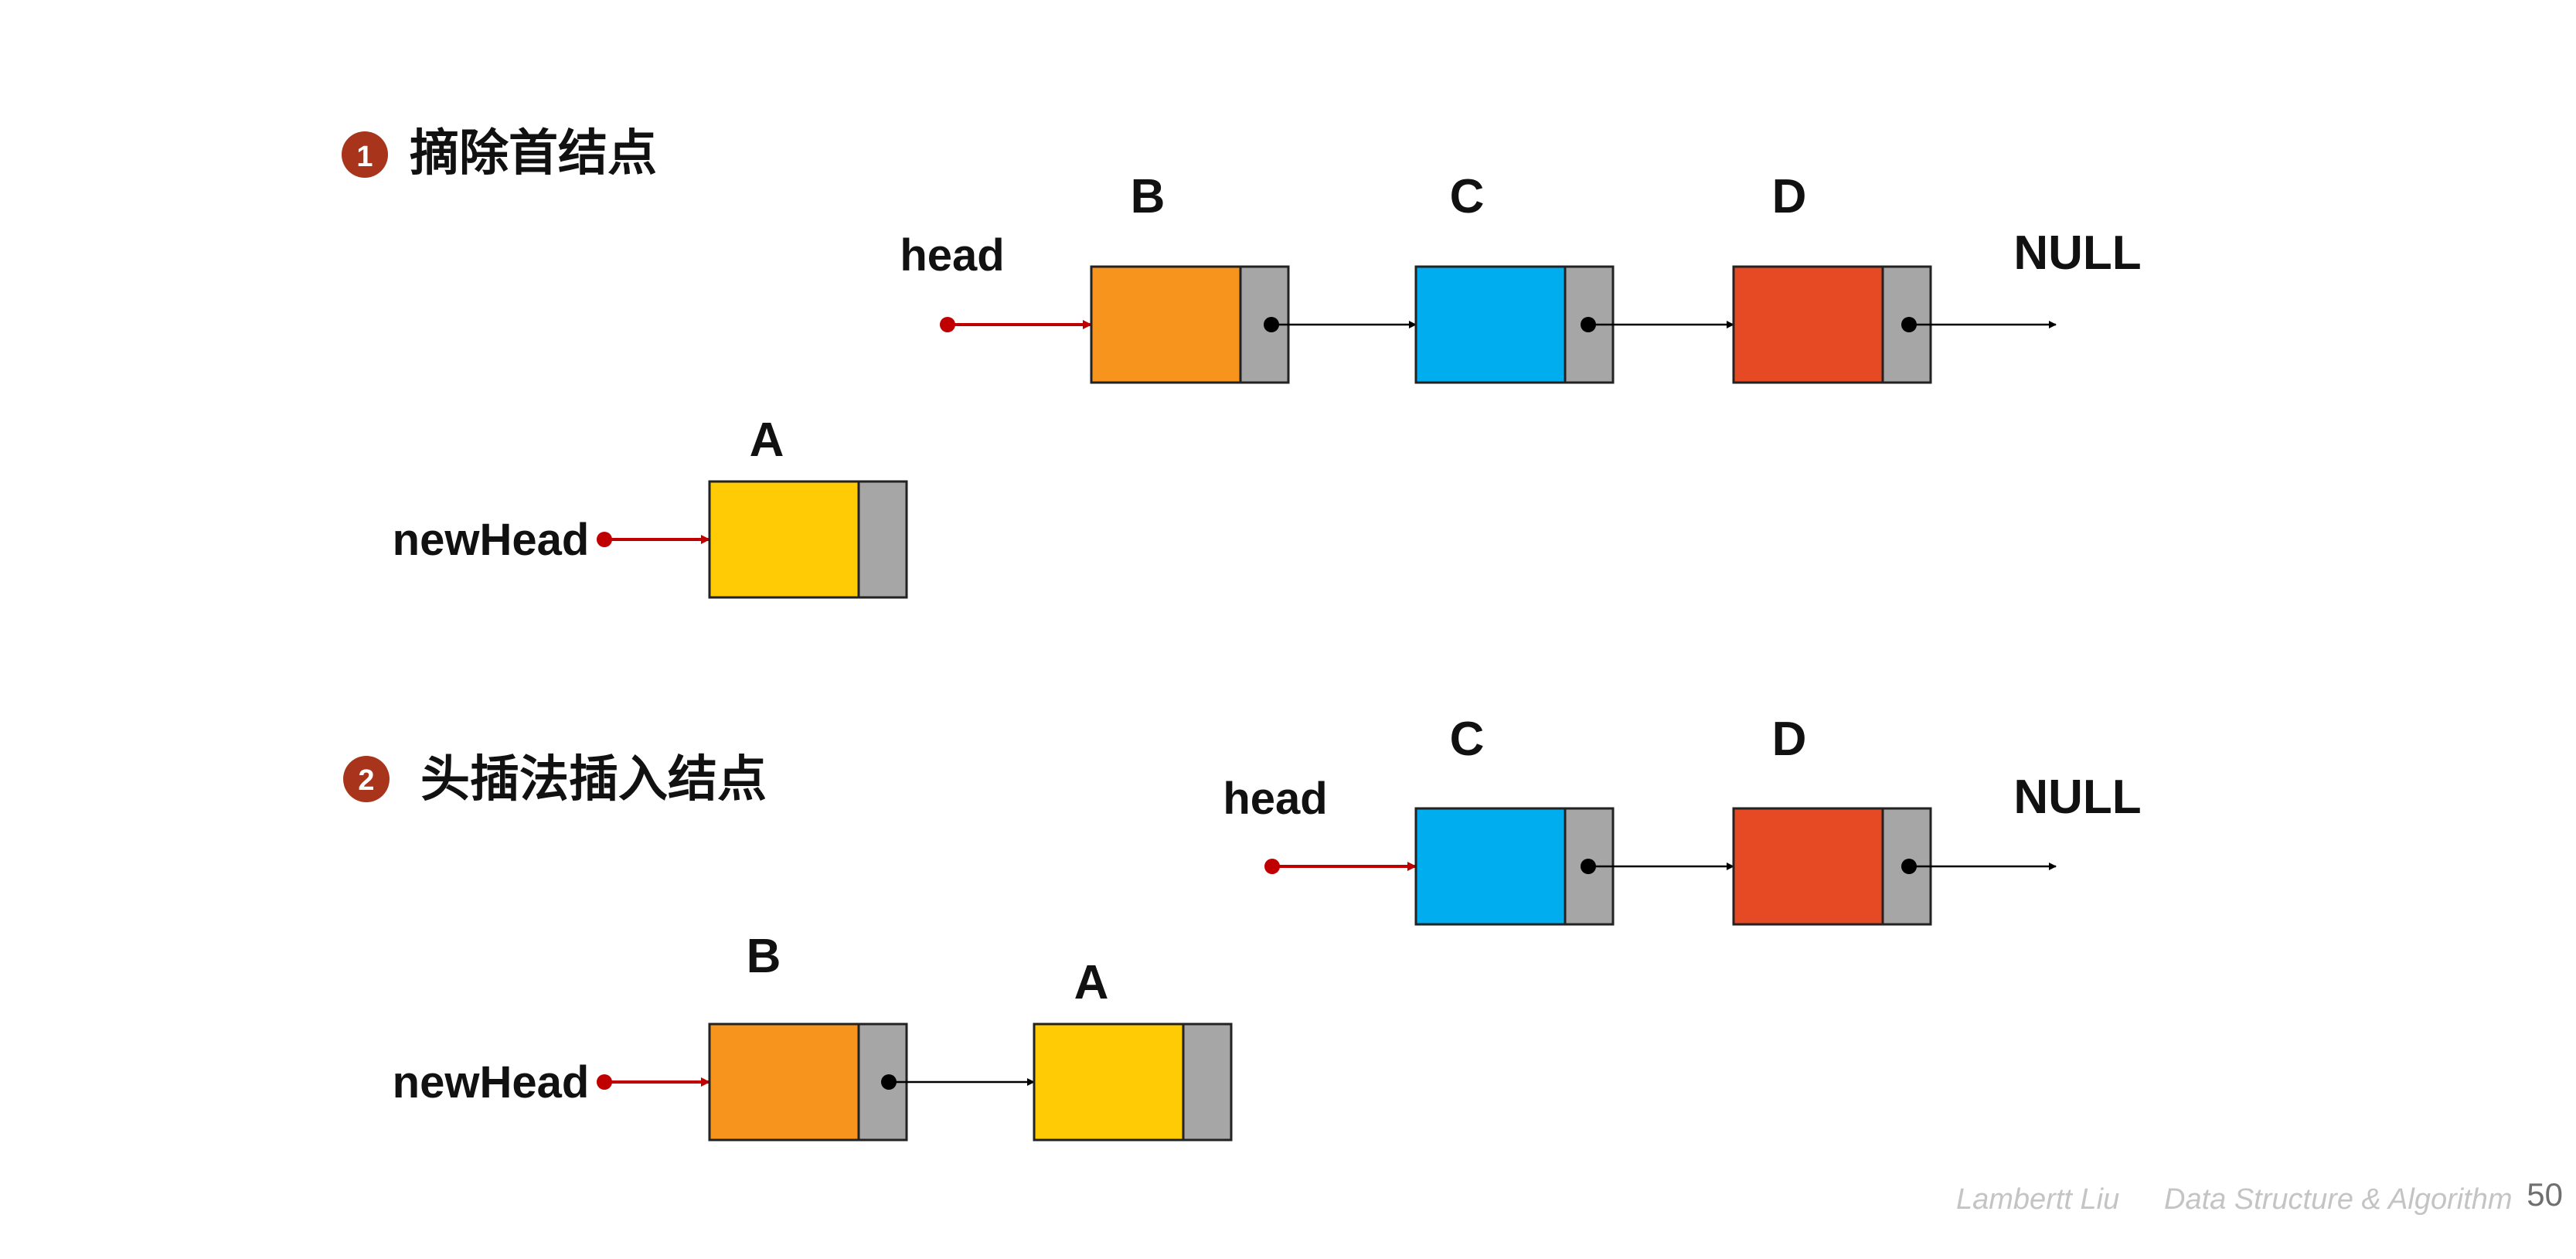  Describe the element at coordinates (1109, 1082) in the screenshot. I see `step-2-node-a-data-cell` at that location.